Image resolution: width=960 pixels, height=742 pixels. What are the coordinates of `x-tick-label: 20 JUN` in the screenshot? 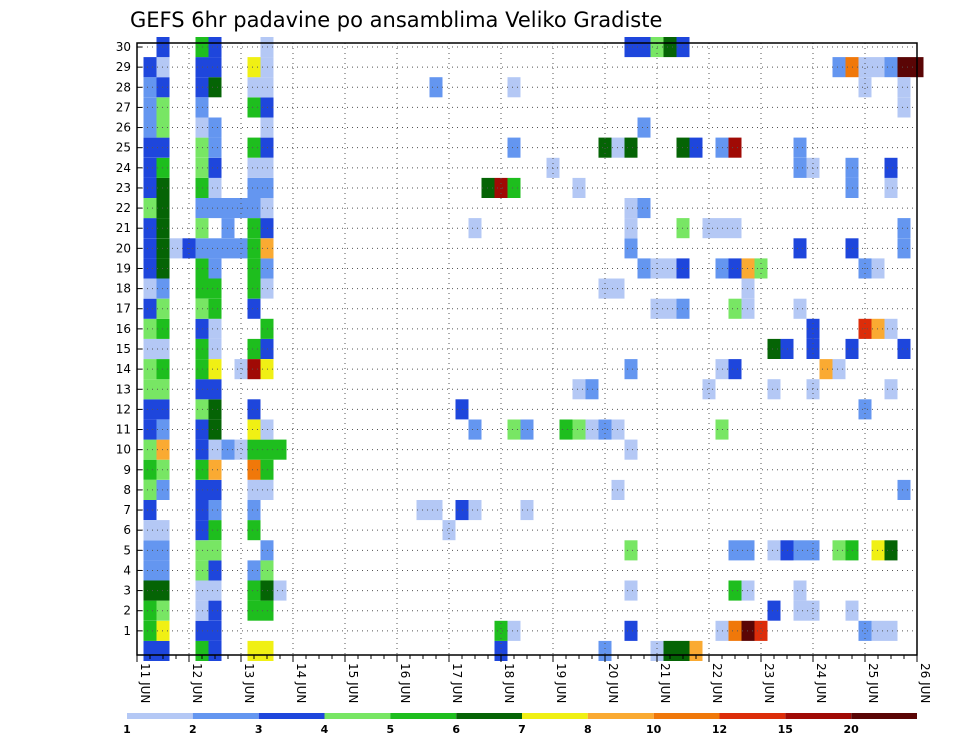 It's located at (613, 683).